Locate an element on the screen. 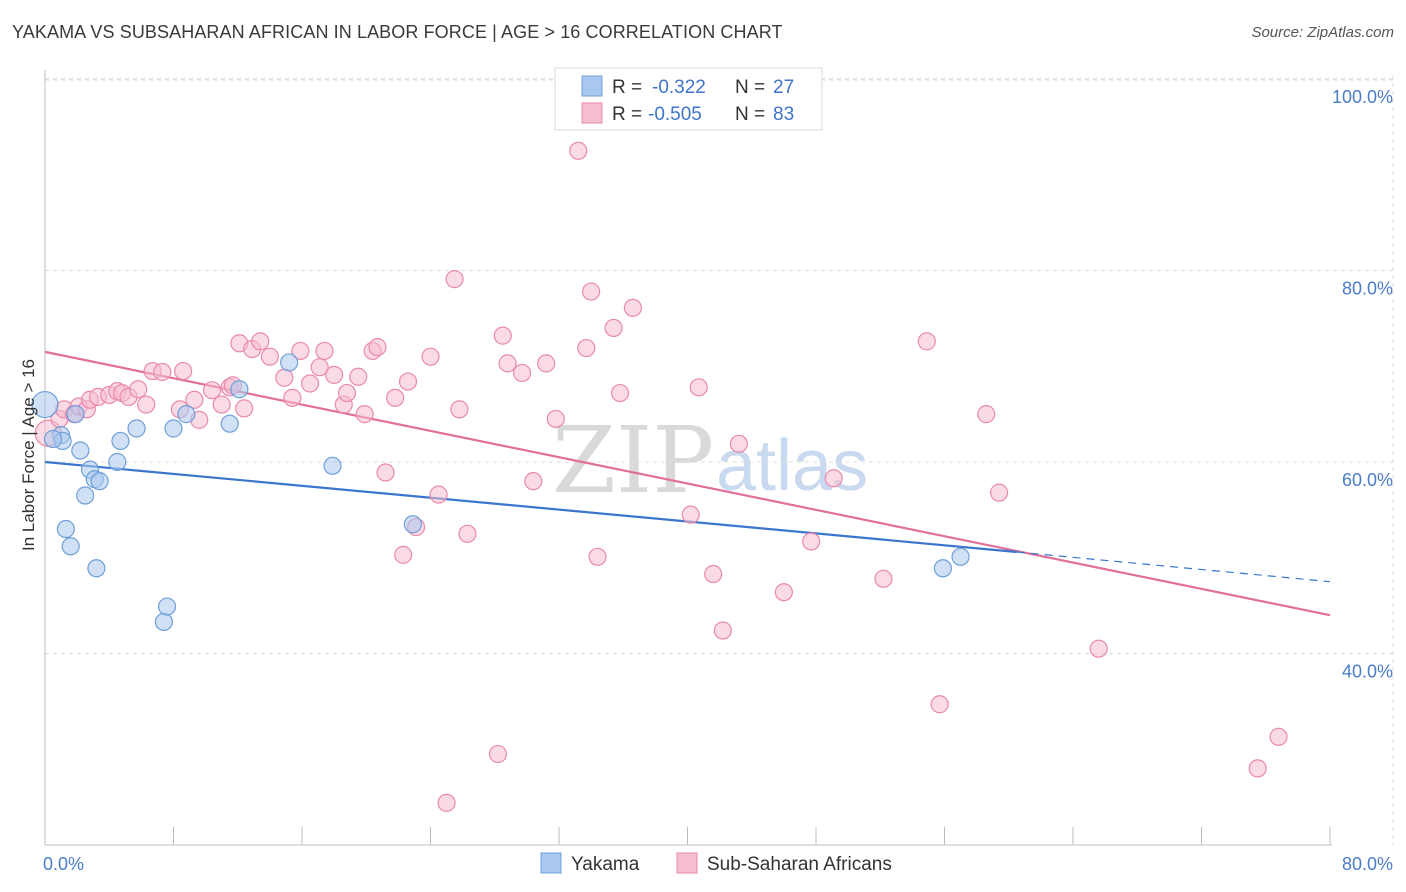 This screenshot has height=892, width=1406. correlation-legend: R = -0.322 N = 27 R = -0.505 N = 83 is located at coordinates (688, 99).